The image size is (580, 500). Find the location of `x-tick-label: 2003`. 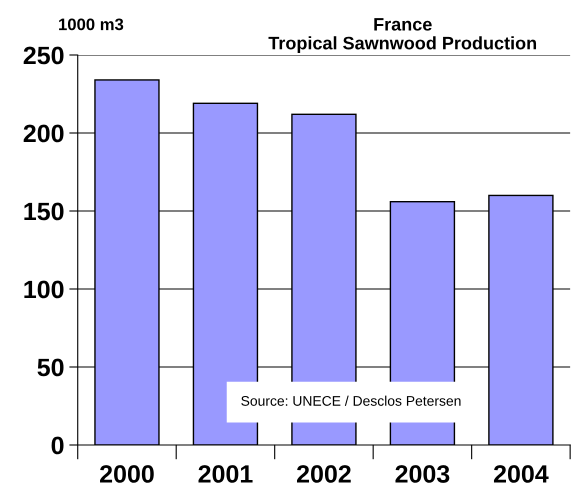

x-tick-label: 2003 is located at coordinates (422, 474).